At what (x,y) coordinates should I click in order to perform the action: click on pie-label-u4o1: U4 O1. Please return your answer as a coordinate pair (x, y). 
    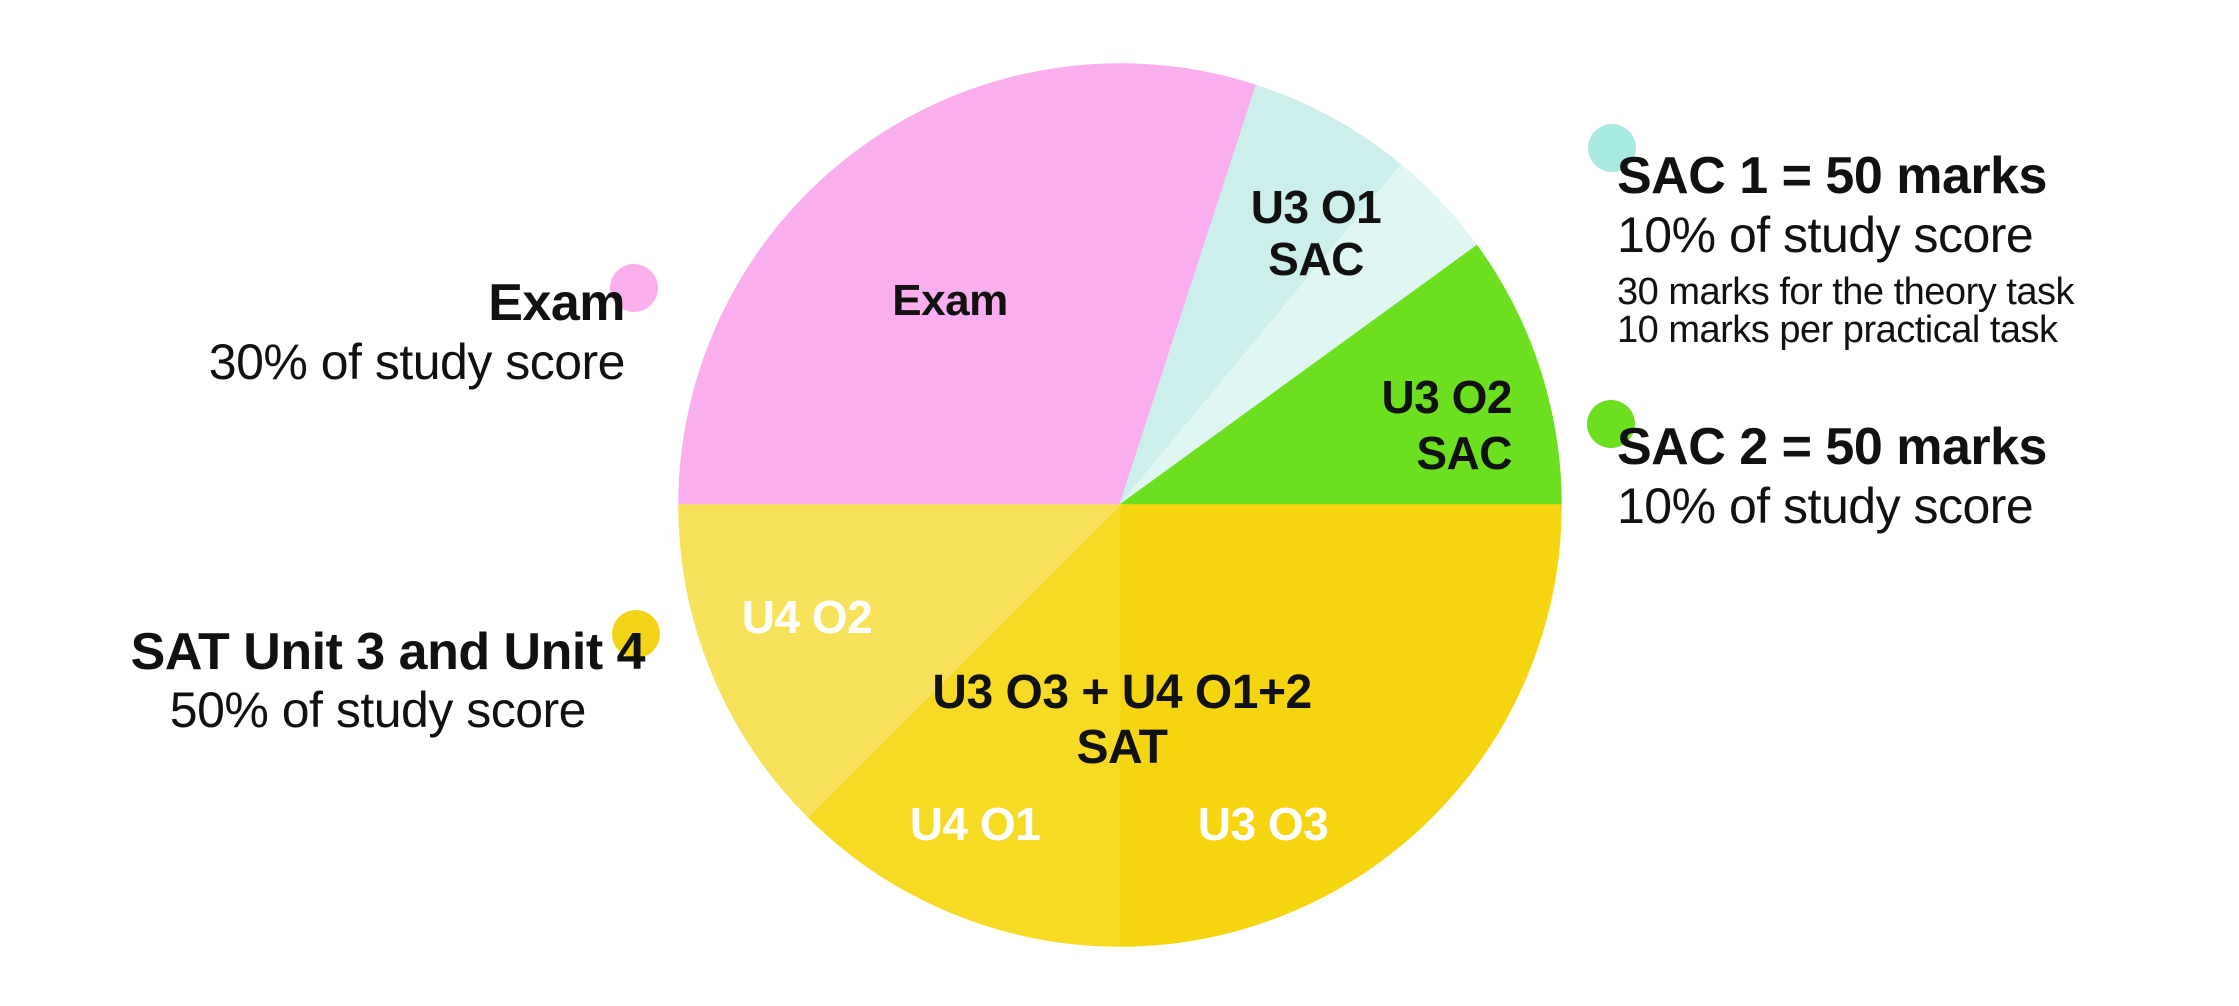
    Looking at the image, I should click on (975, 824).